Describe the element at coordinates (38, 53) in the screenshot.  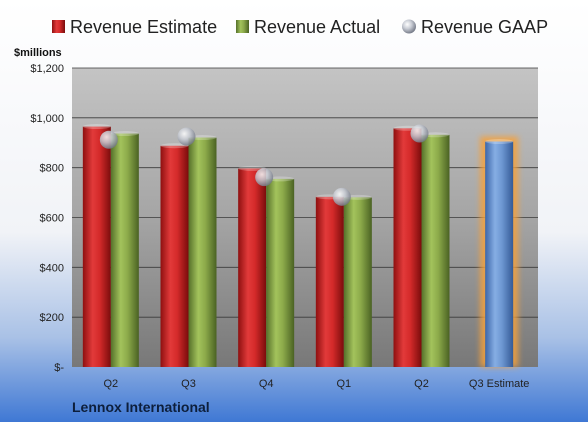
I see `y-axis-unit-label: $millions` at that location.